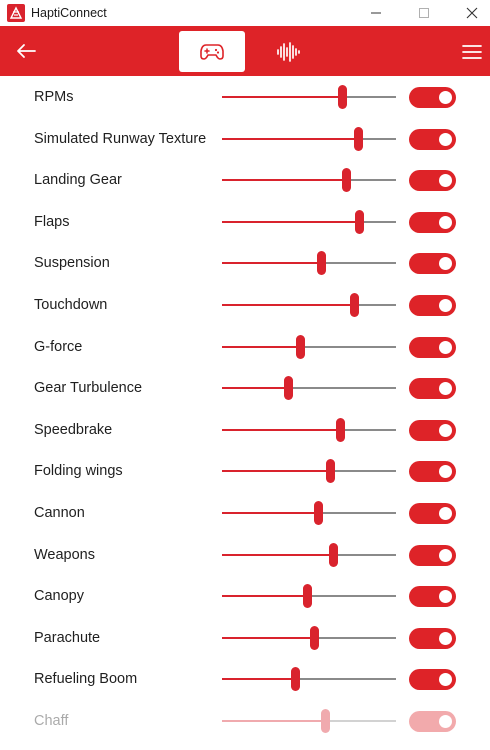 Image resolution: width=490 pixels, height=750 pixels. What do you see at coordinates (120, 138) in the screenshot?
I see `effect-label: Simulated Runway Texture` at bounding box center [120, 138].